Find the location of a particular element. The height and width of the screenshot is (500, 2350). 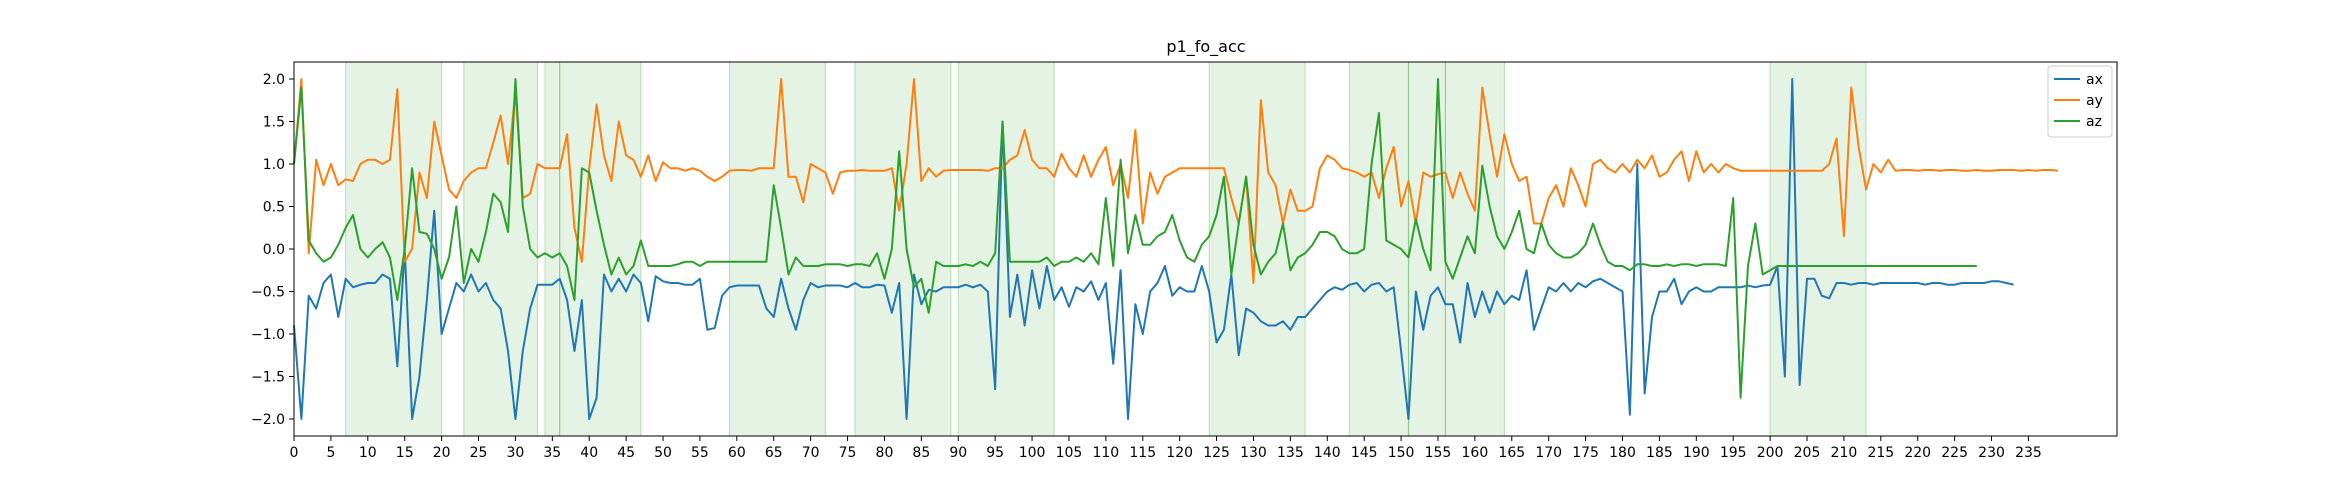

x-tick-label: 190 is located at coordinates (1696, 453).